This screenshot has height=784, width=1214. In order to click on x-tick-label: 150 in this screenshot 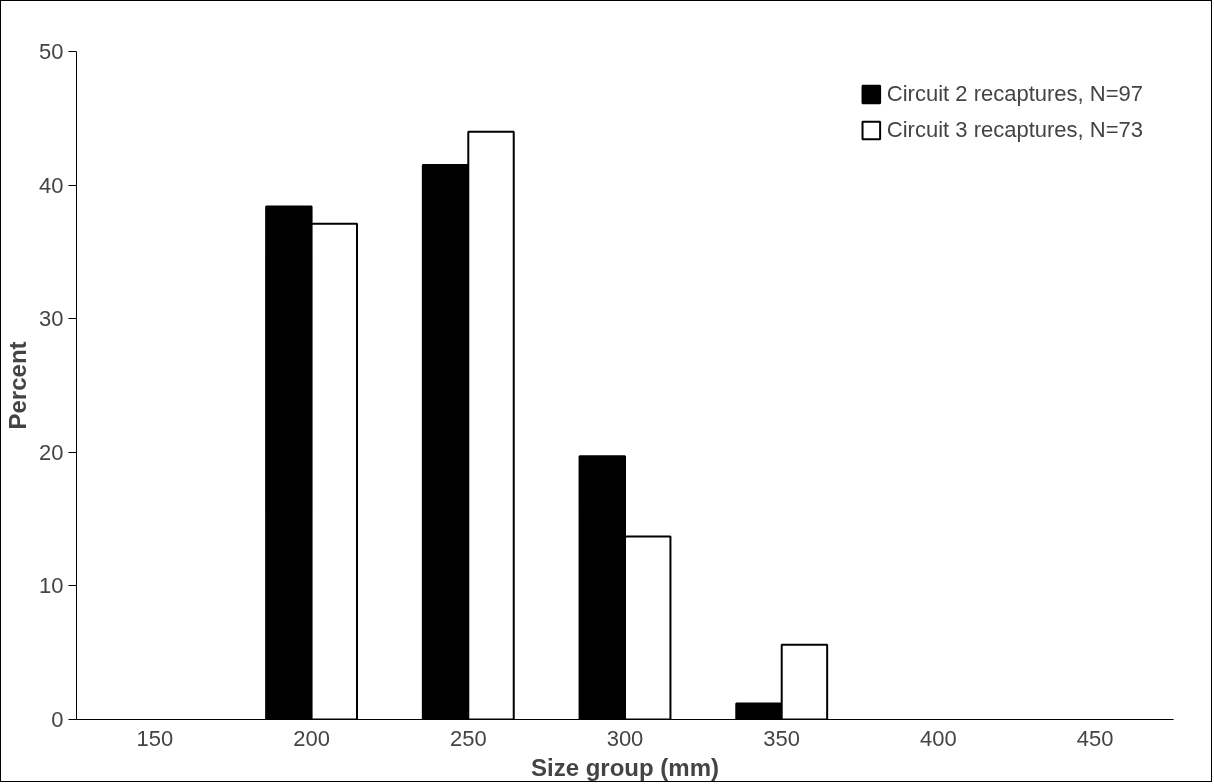, I will do `click(155, 738)`.